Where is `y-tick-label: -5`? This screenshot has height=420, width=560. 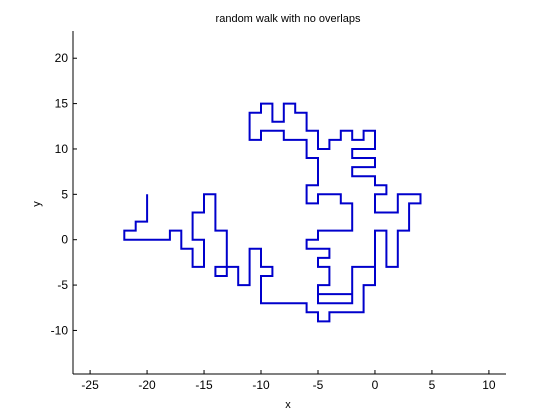
y-tick-label: -5 is located at coordinates (62, 285).